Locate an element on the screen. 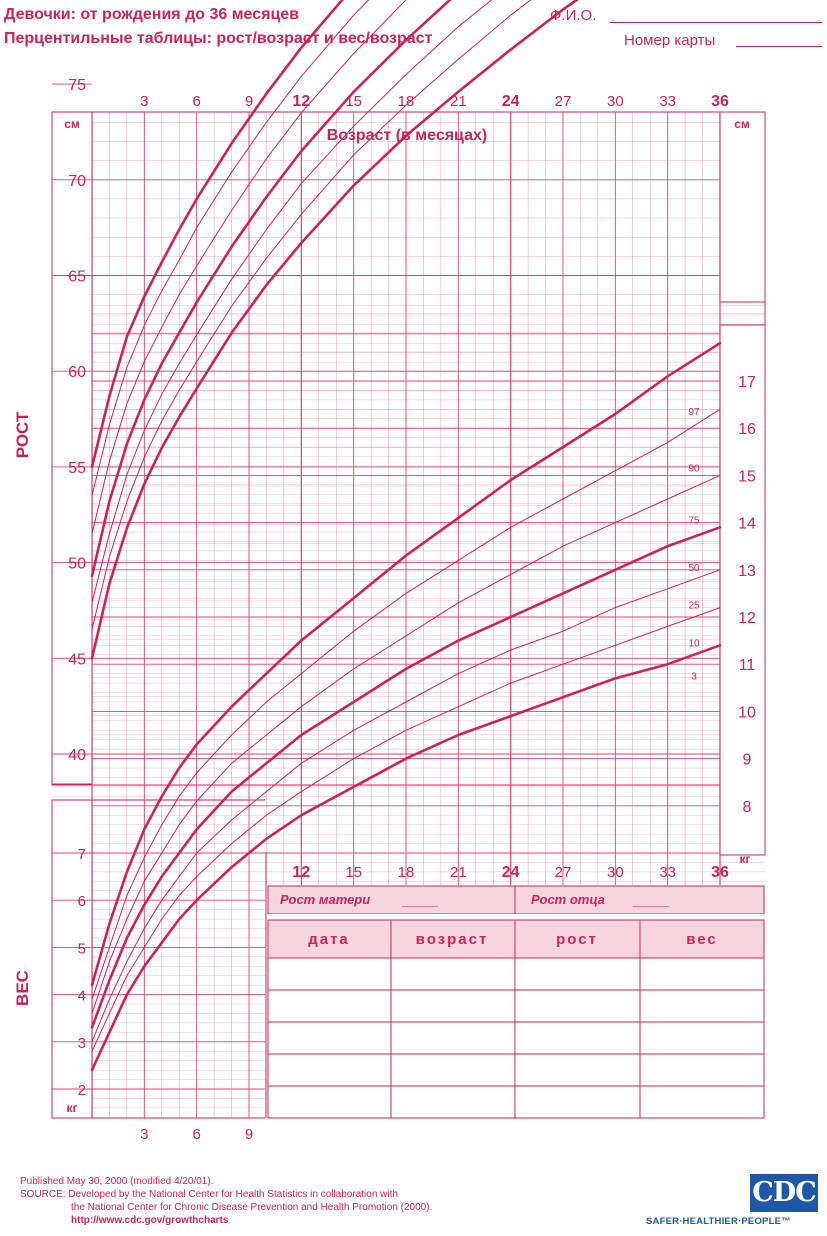  height-tick-label-left: 45 is located at coordinates (77, 659).